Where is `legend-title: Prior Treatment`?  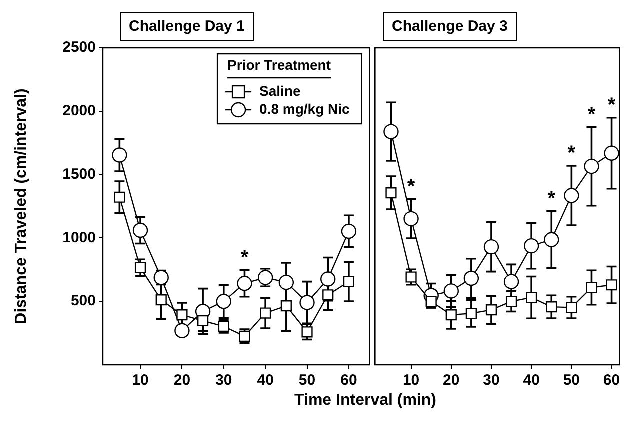
legend-title: Prior Treatment is located at coordinates (280, 64).